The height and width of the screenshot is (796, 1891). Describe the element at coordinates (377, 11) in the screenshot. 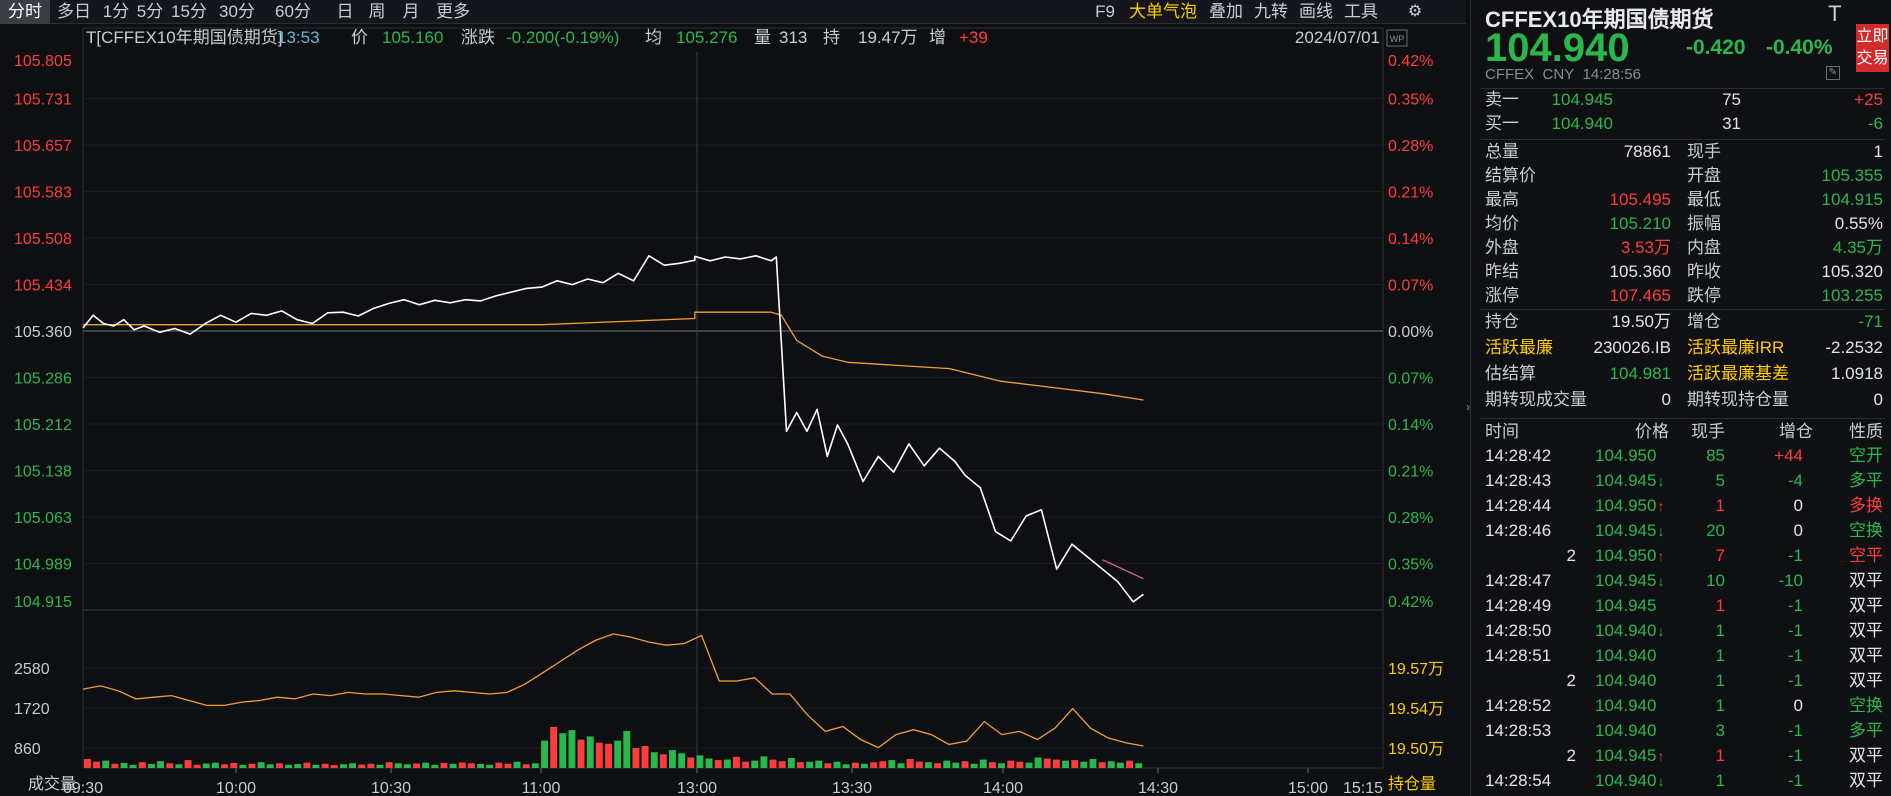

I see `toolbar-tab-8: 周` at that location.